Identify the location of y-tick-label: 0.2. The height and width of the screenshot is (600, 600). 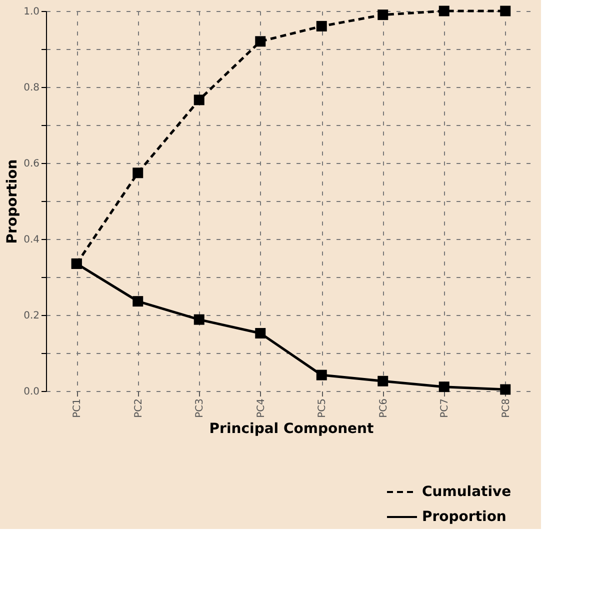
(32, 316).